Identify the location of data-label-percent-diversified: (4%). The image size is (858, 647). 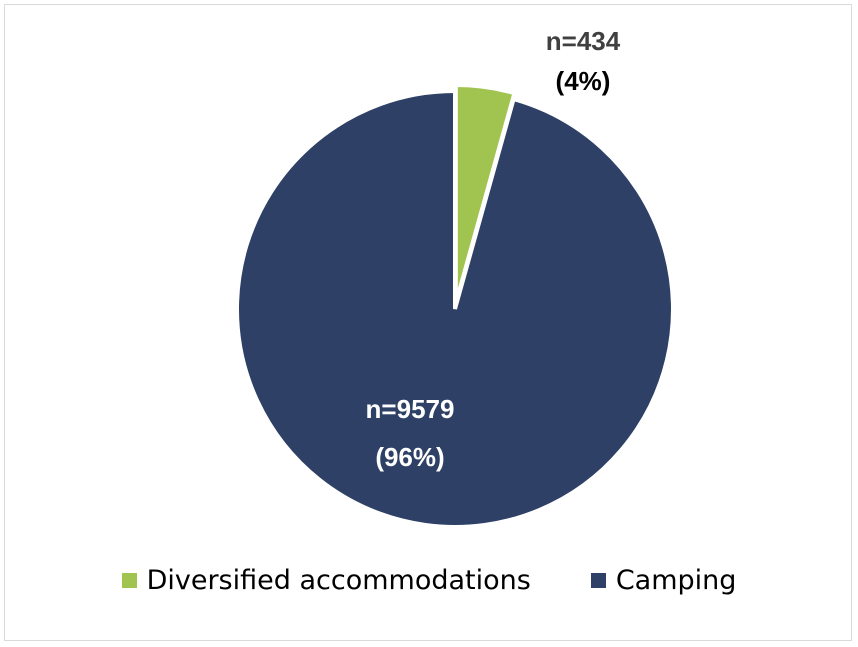
(583, 81).